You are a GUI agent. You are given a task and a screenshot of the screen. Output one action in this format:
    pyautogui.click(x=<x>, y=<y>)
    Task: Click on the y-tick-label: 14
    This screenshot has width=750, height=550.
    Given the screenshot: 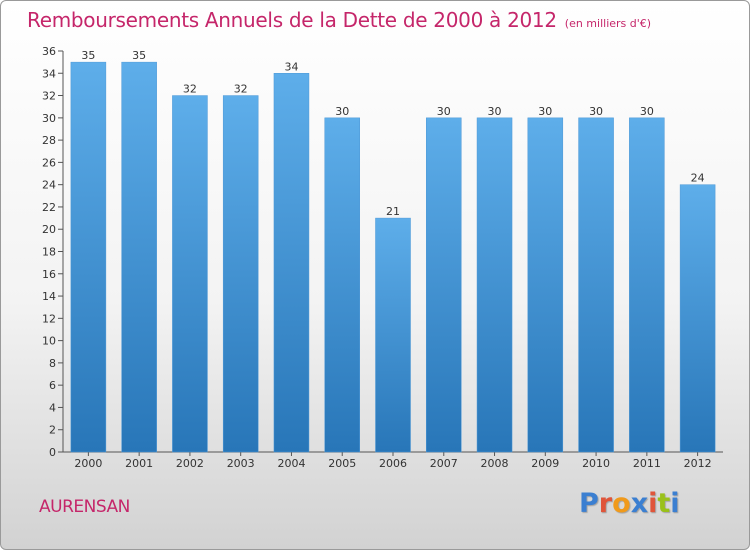 What is the action you would take?
    pyautogui.click(x=49, y=296)
    